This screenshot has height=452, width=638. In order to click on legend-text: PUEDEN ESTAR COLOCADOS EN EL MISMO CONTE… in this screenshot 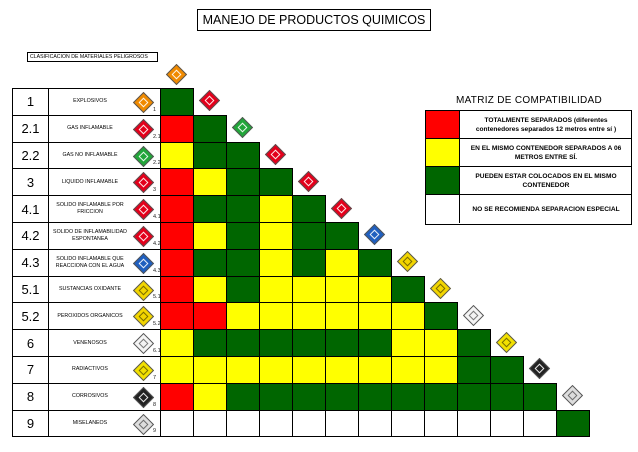, I will do `click(546, 180)`.